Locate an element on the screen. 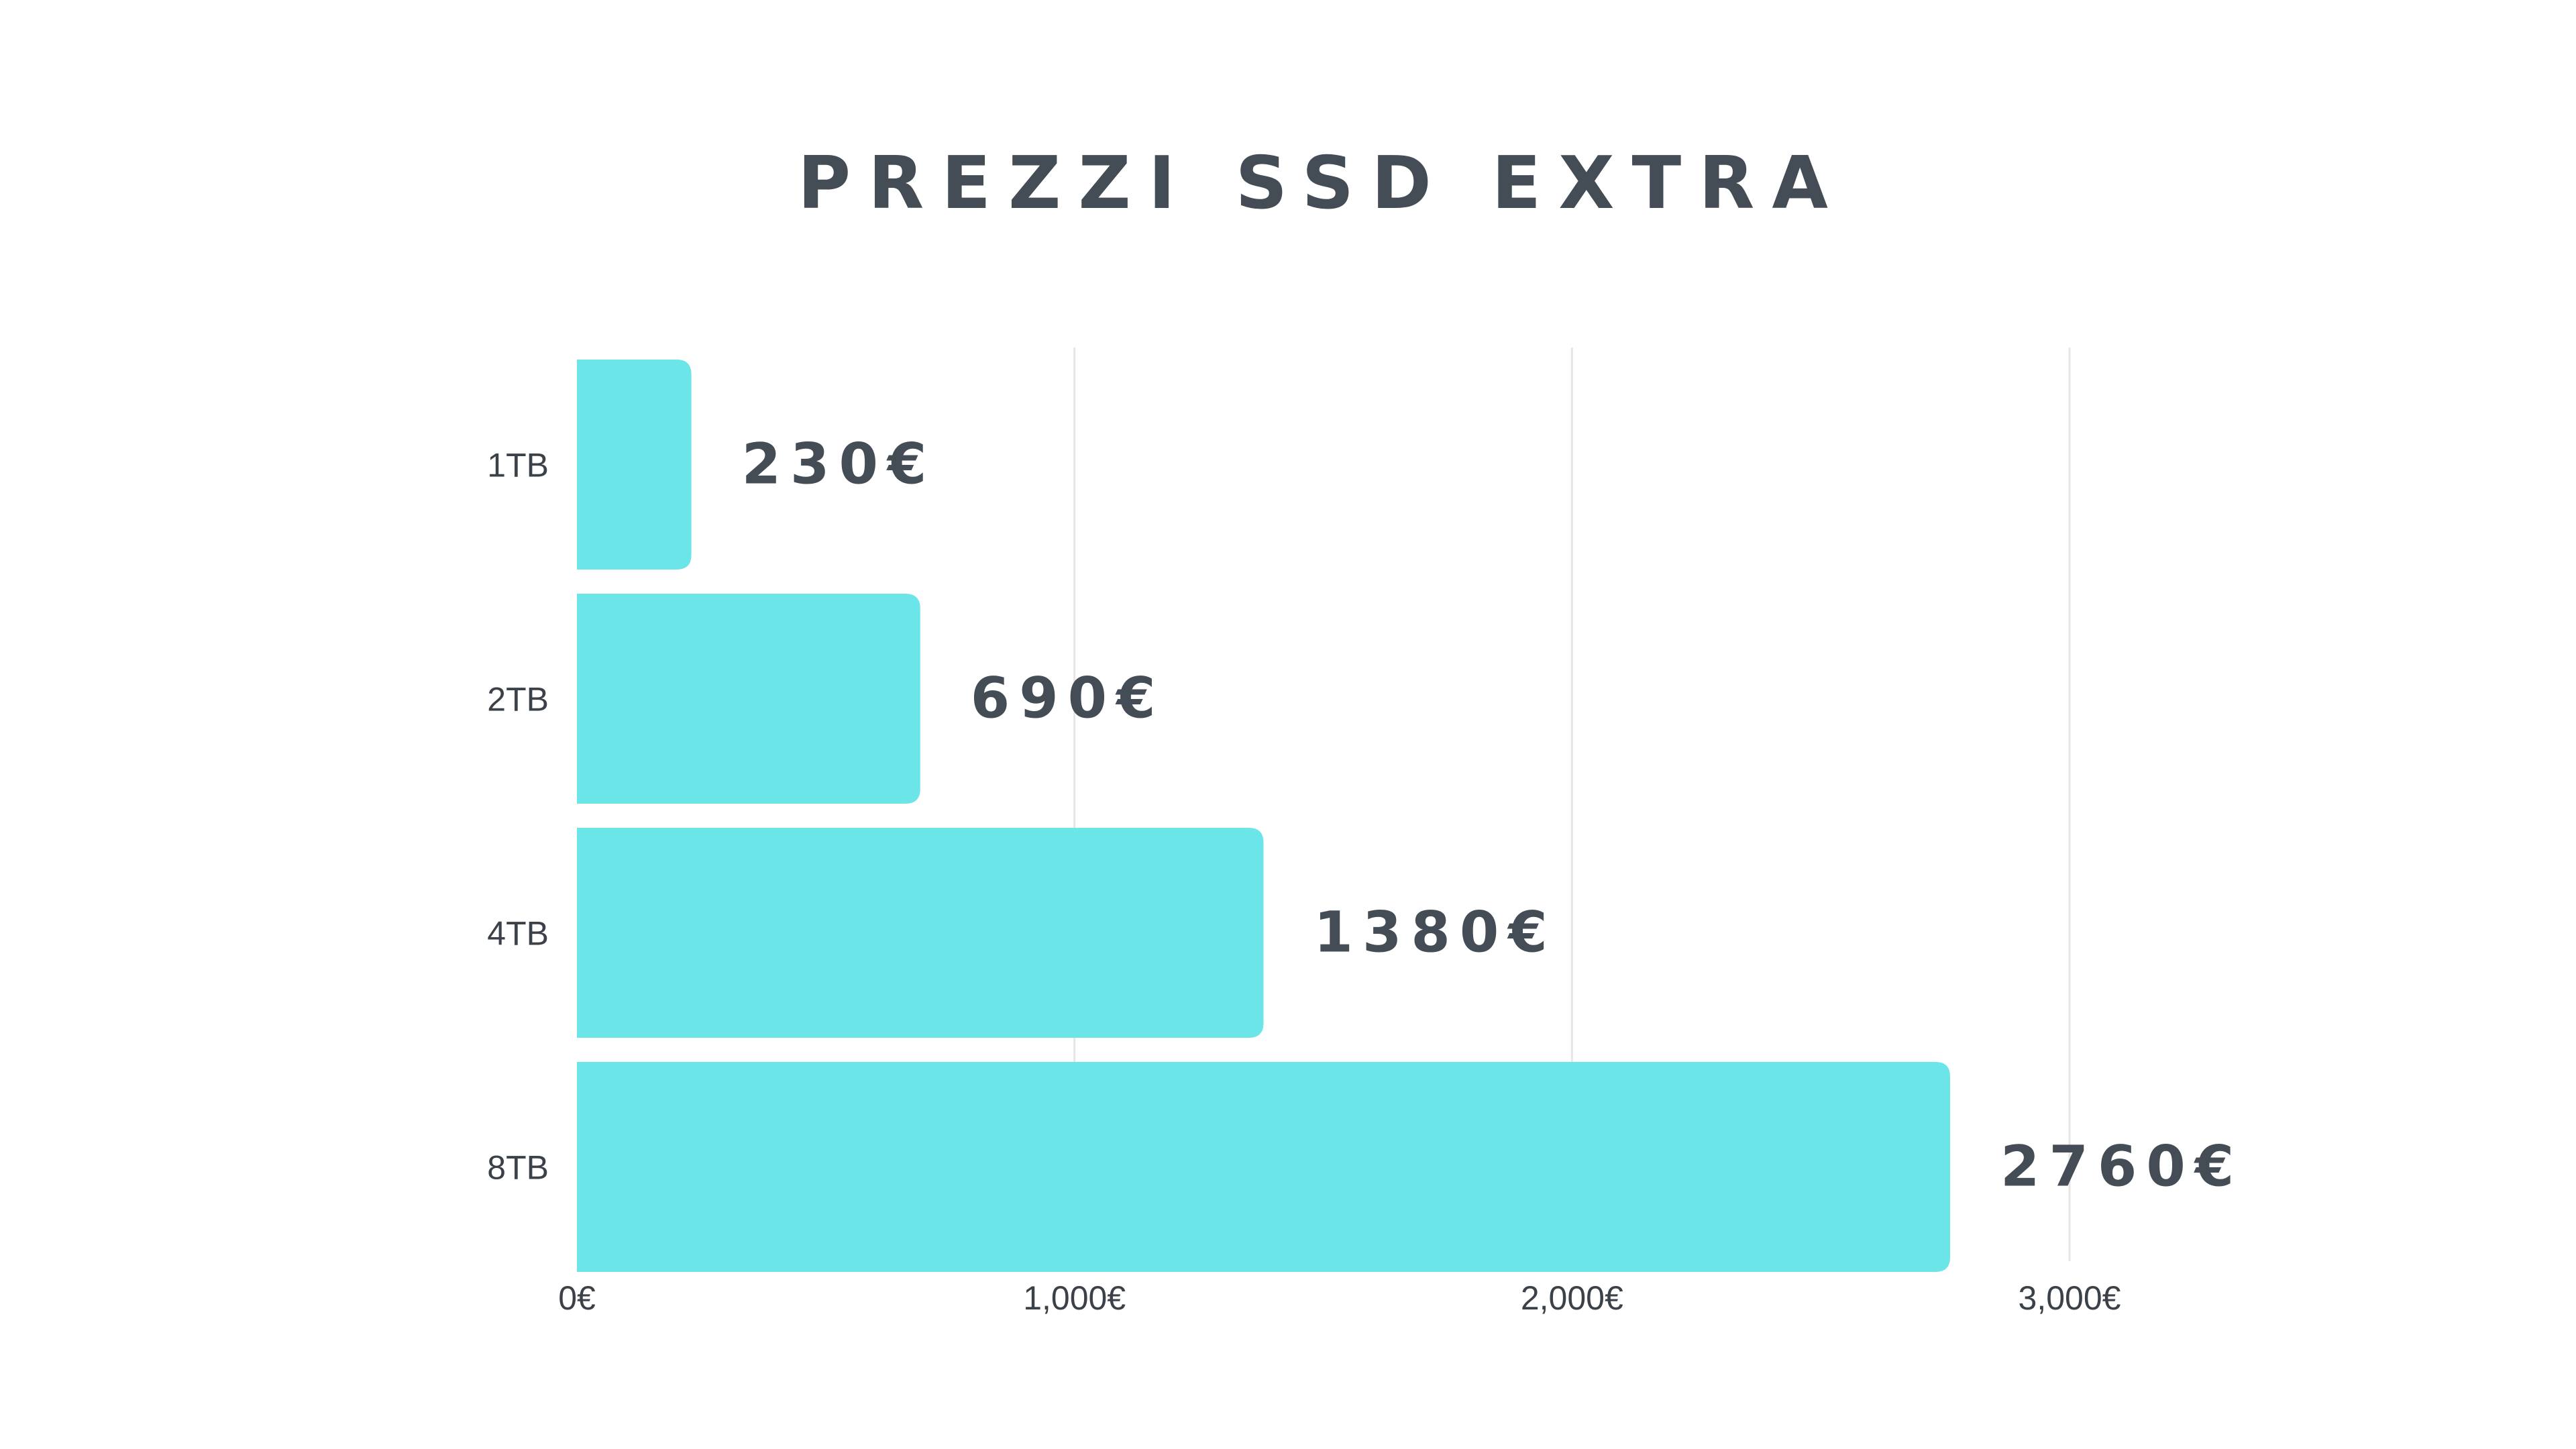  bar-4tb is located at coordinates (920, 933).